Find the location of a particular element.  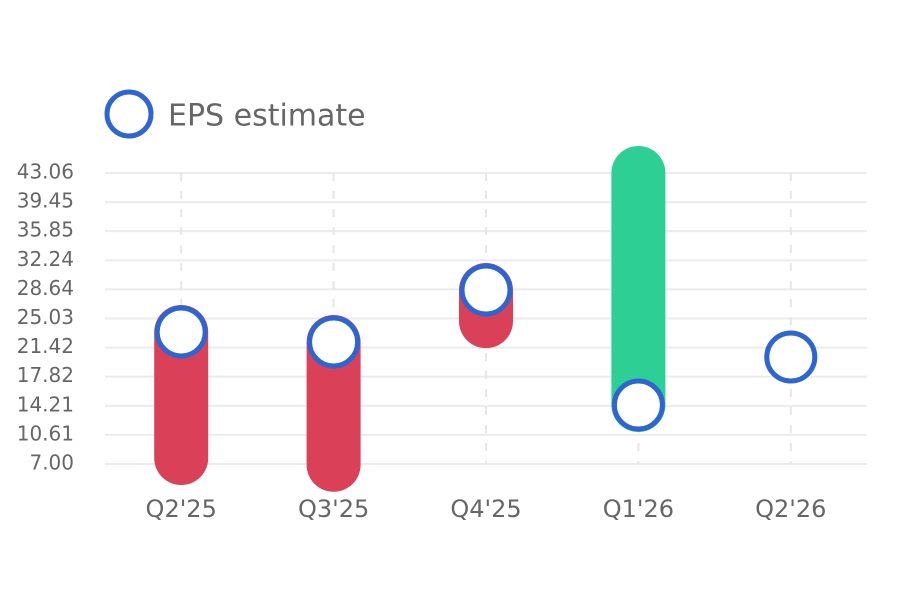

y-tick-label: 39.45 is located at coordinates (45, 201).